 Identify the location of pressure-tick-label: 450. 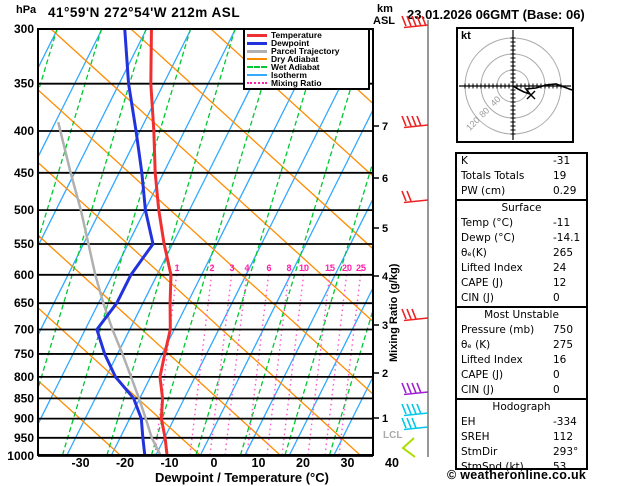
(24, 173).